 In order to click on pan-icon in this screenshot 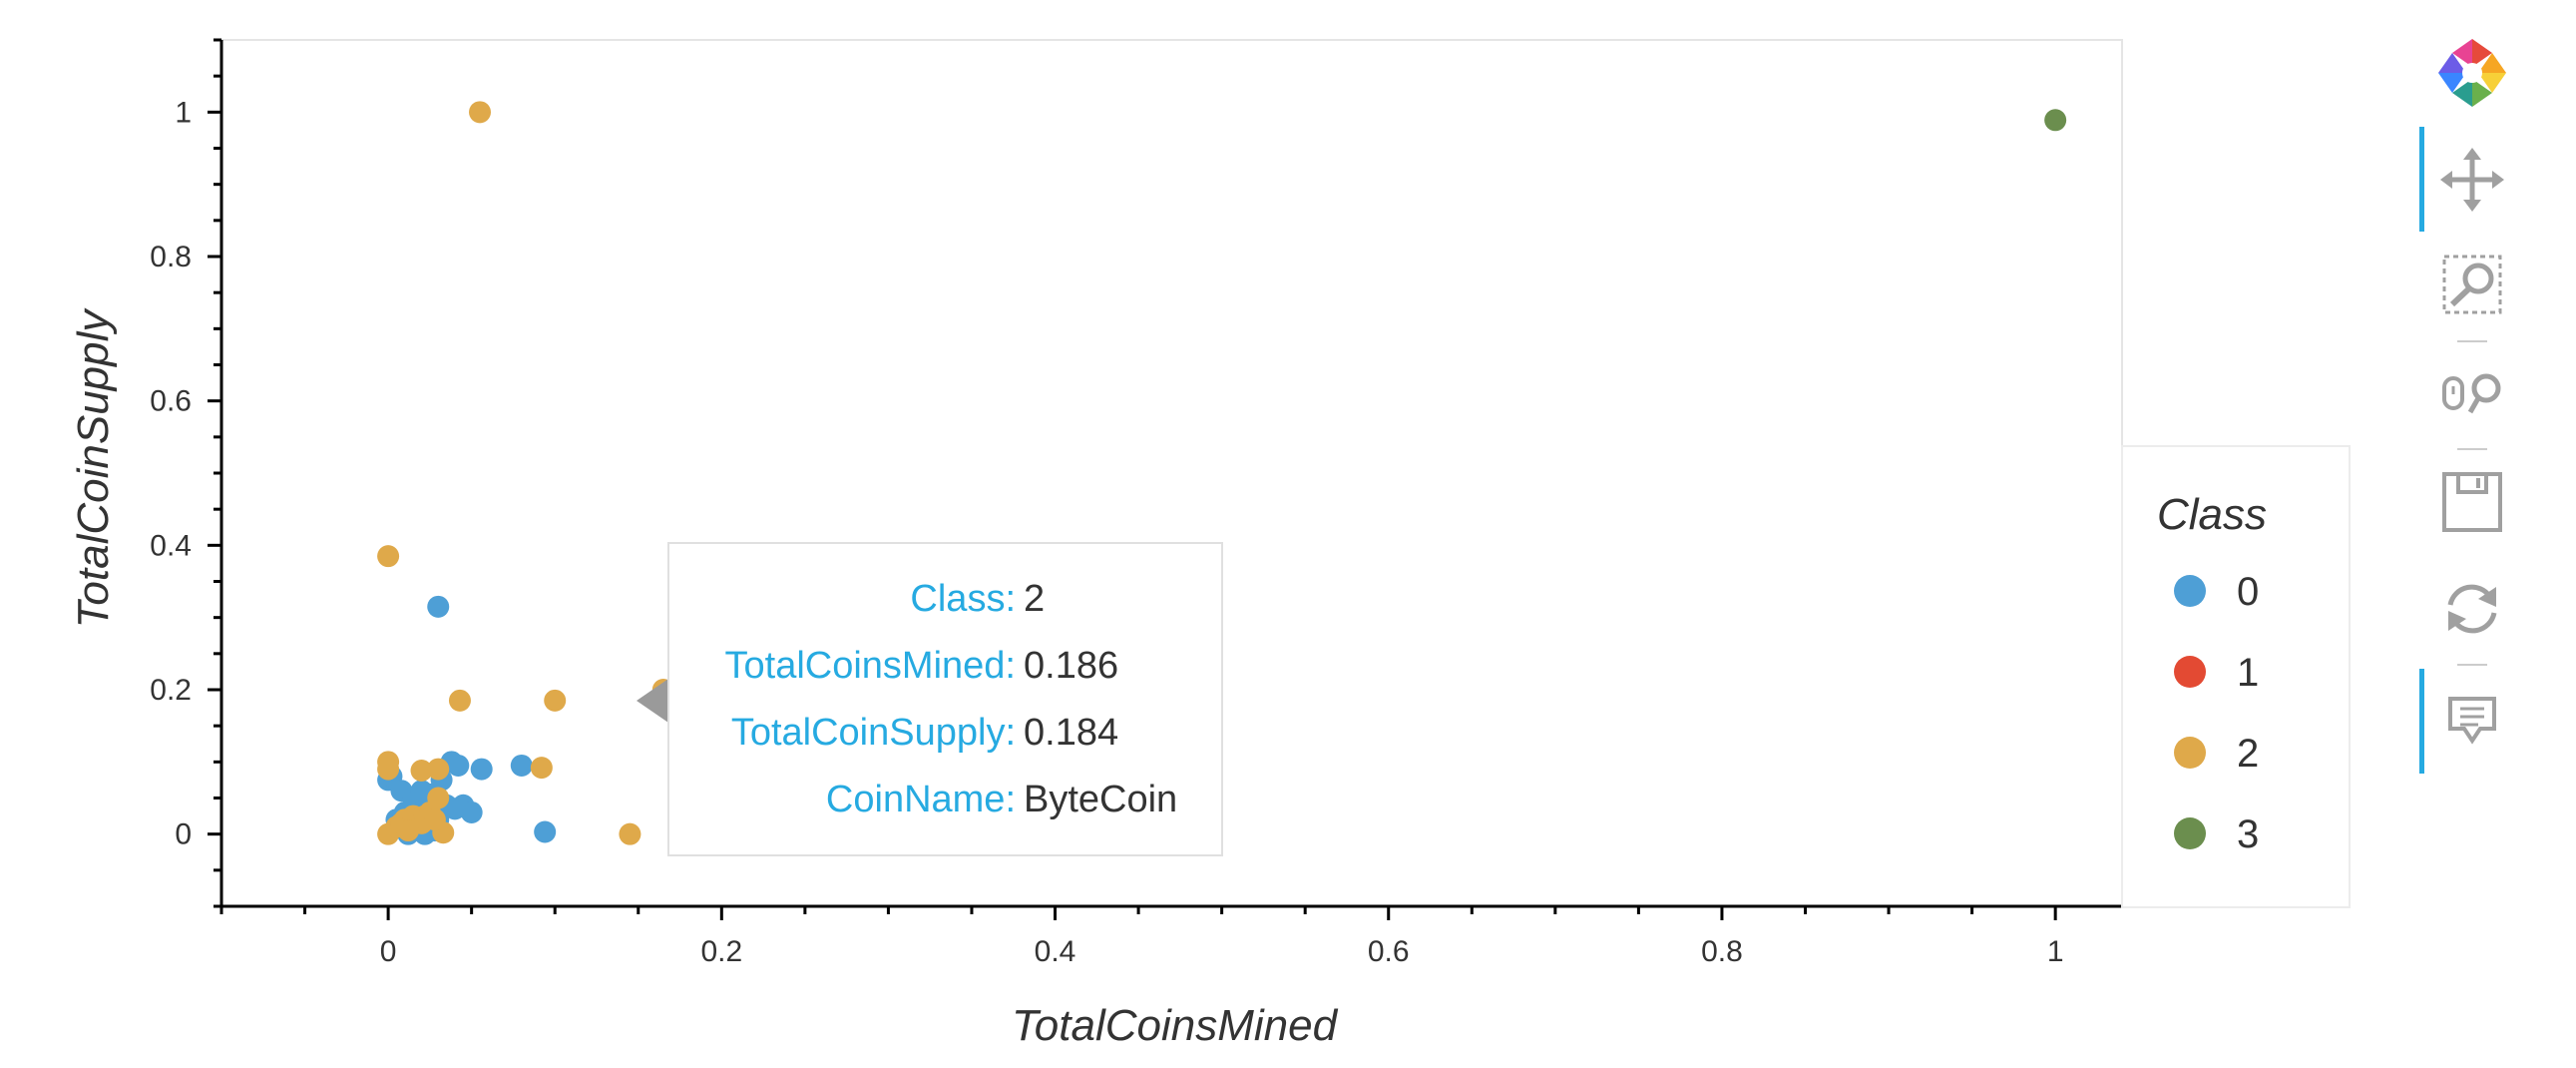, I will do `click(2472, 180)`.